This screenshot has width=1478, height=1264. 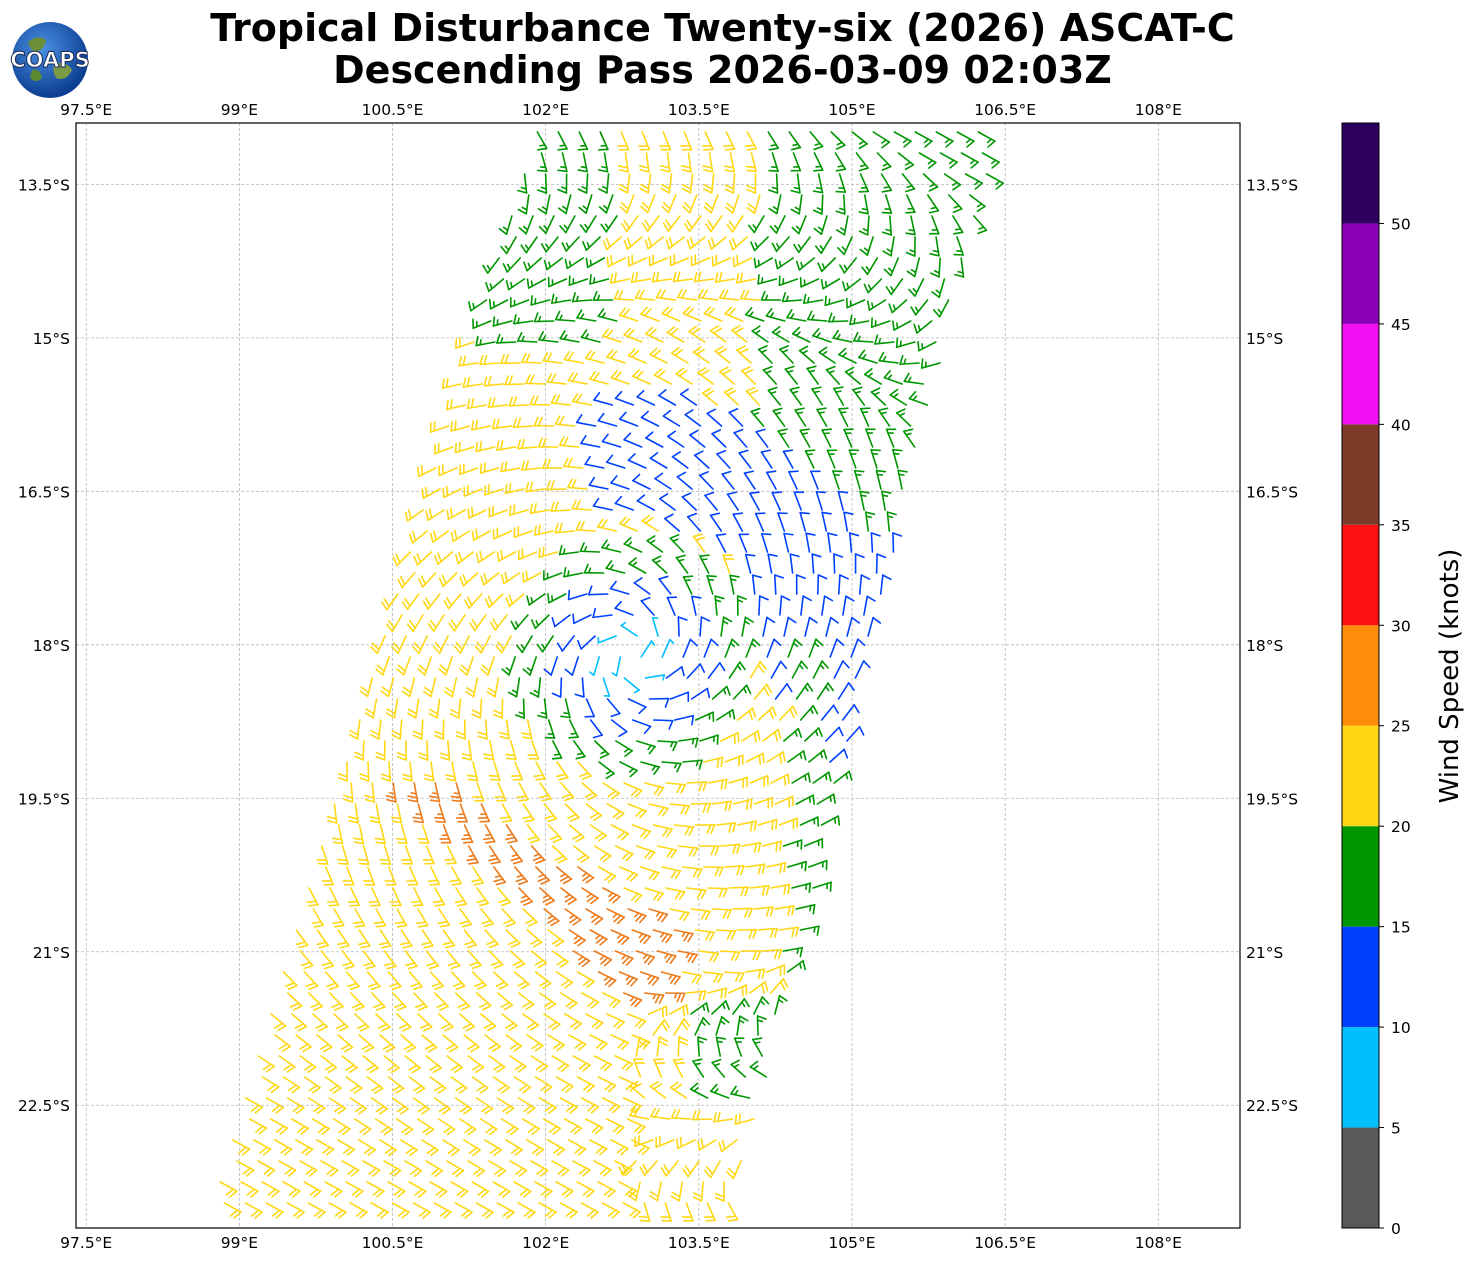 What do you see at coordinates (1401, 224) in the screenshot?
I see `colorbar-tick-label: 50` at bounding box center [1401, 224].